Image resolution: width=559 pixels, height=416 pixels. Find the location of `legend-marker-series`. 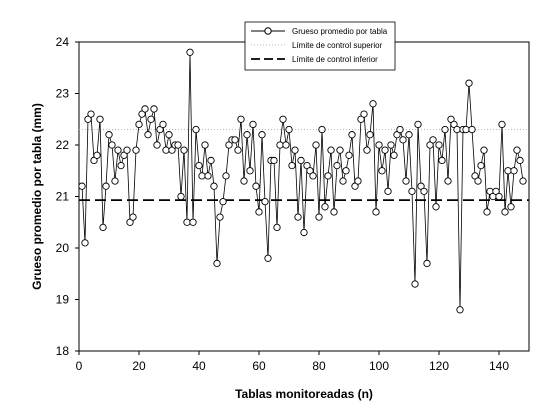

legend-marker-series is located at coordinates (268, 31).